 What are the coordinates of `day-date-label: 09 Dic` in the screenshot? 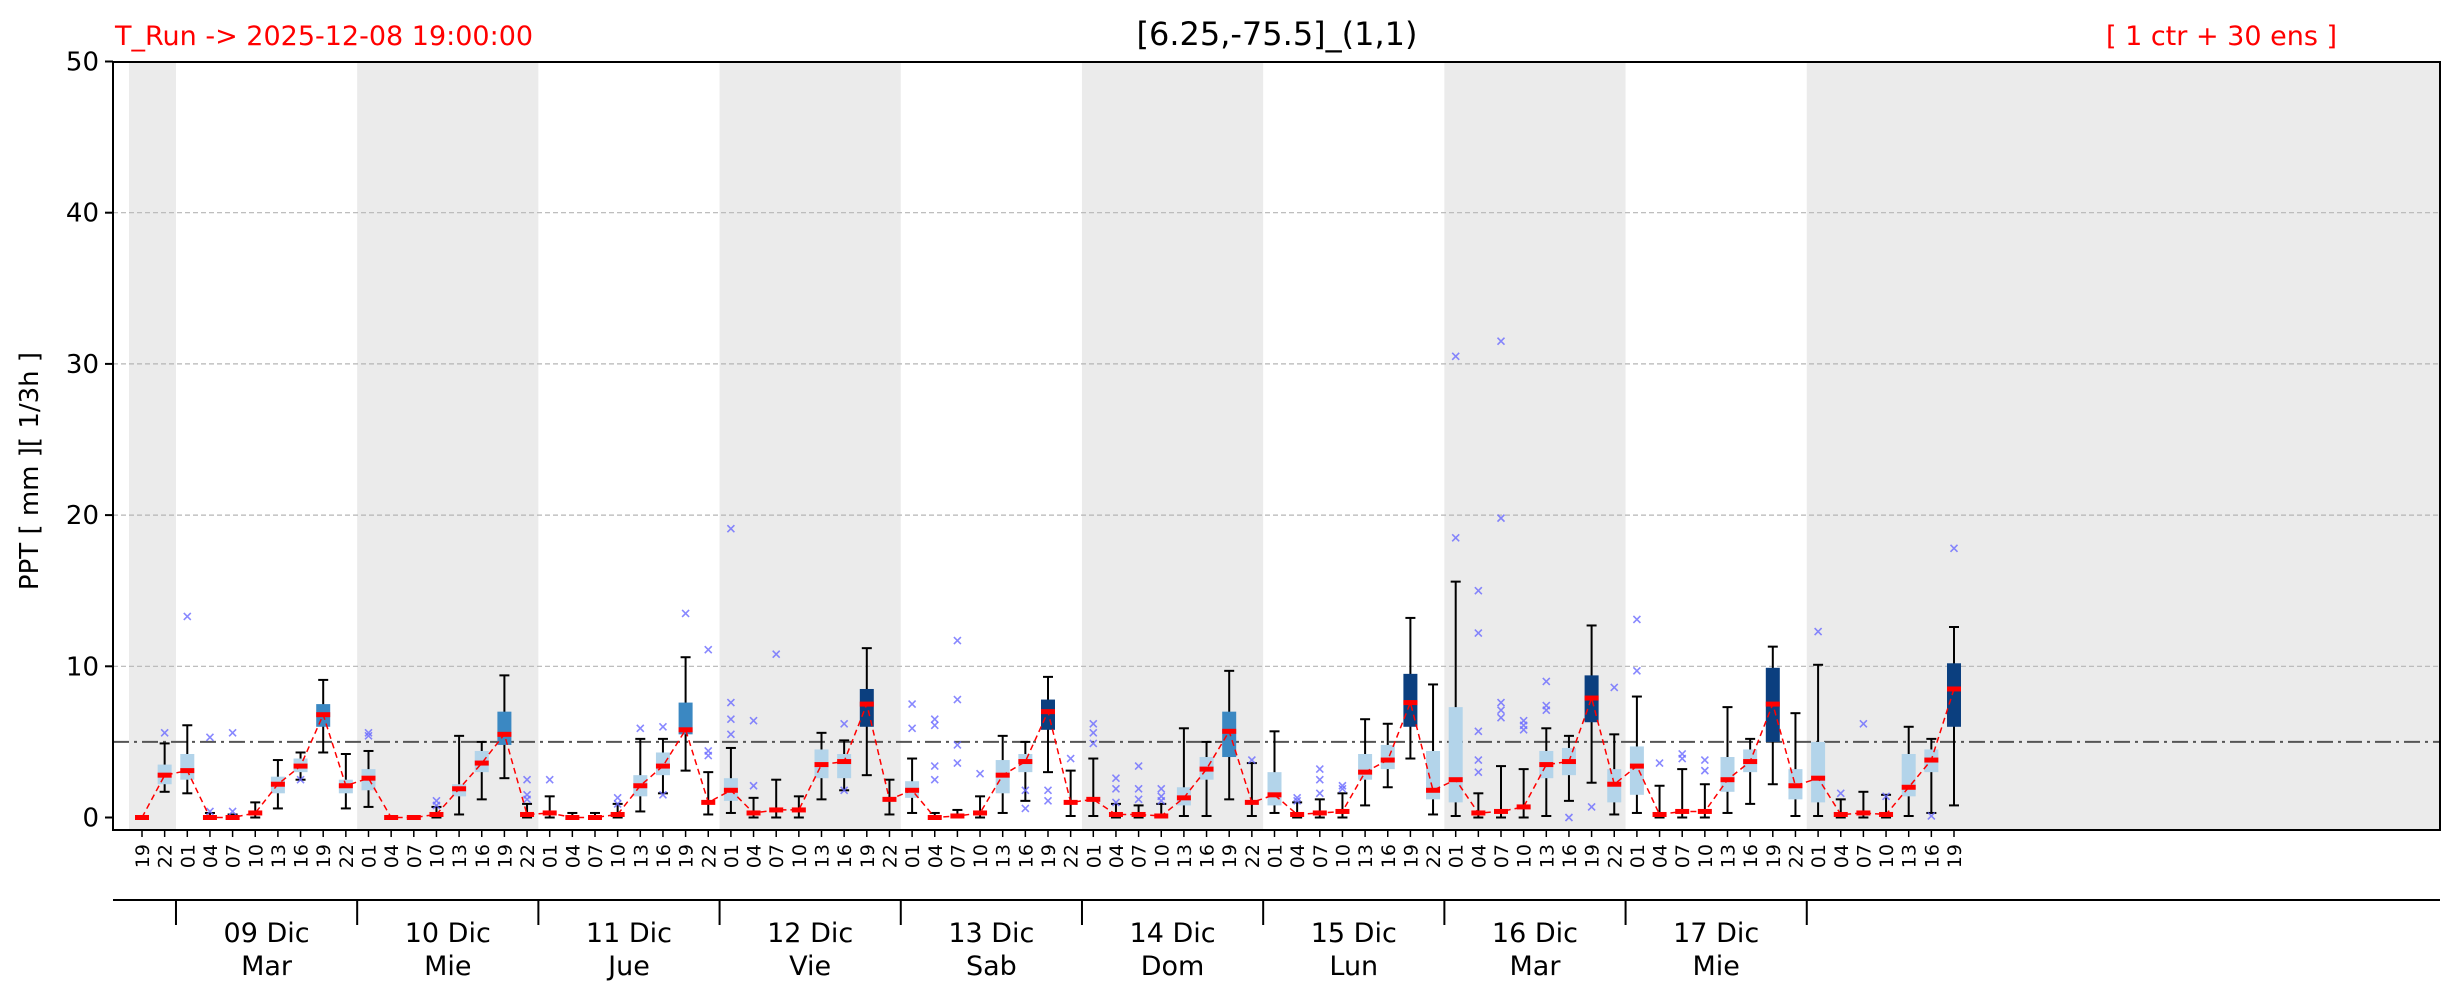 It's located at (267, 933).